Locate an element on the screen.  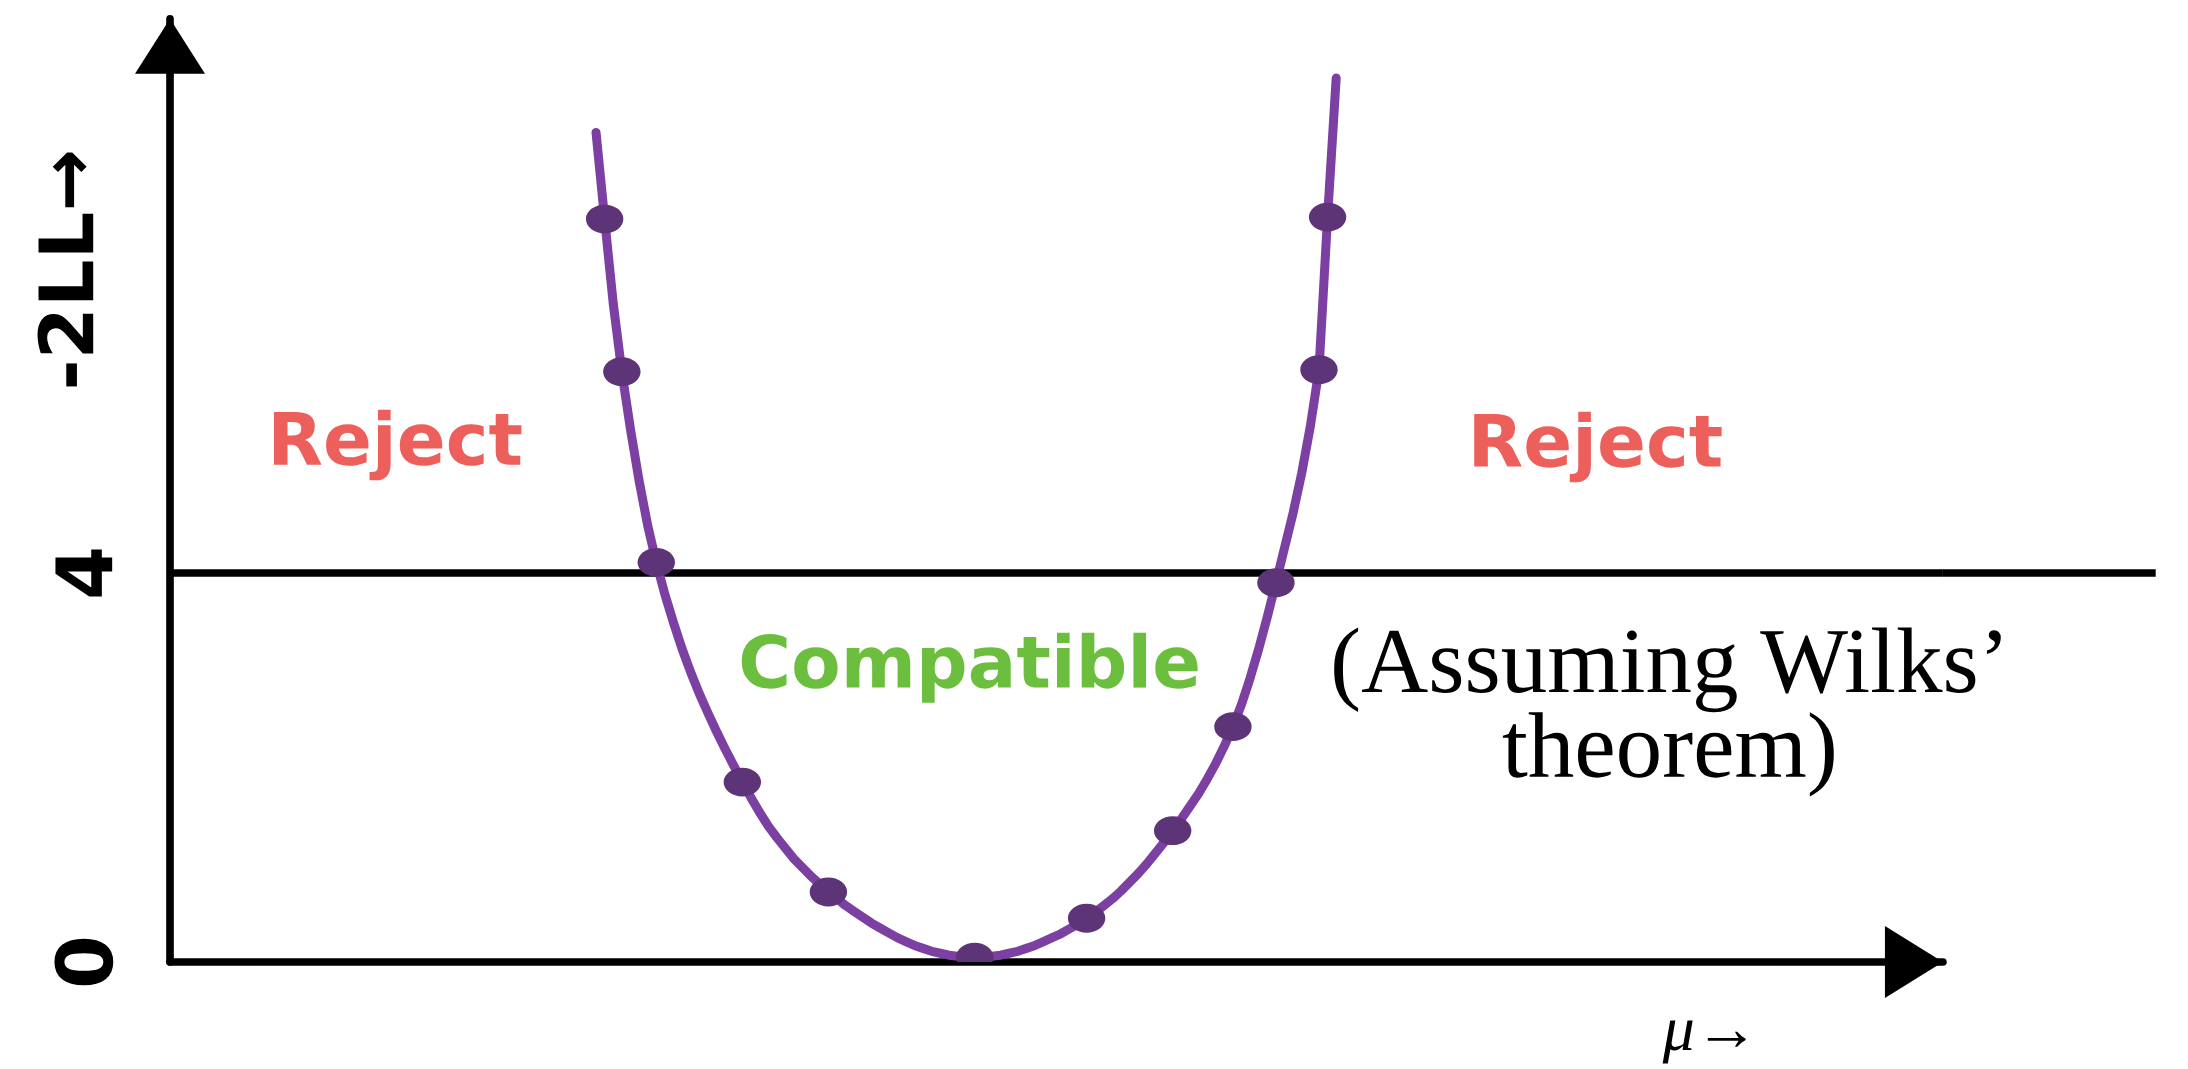
y-axis-title: -2LL→ is located at coordinates (65, 269).